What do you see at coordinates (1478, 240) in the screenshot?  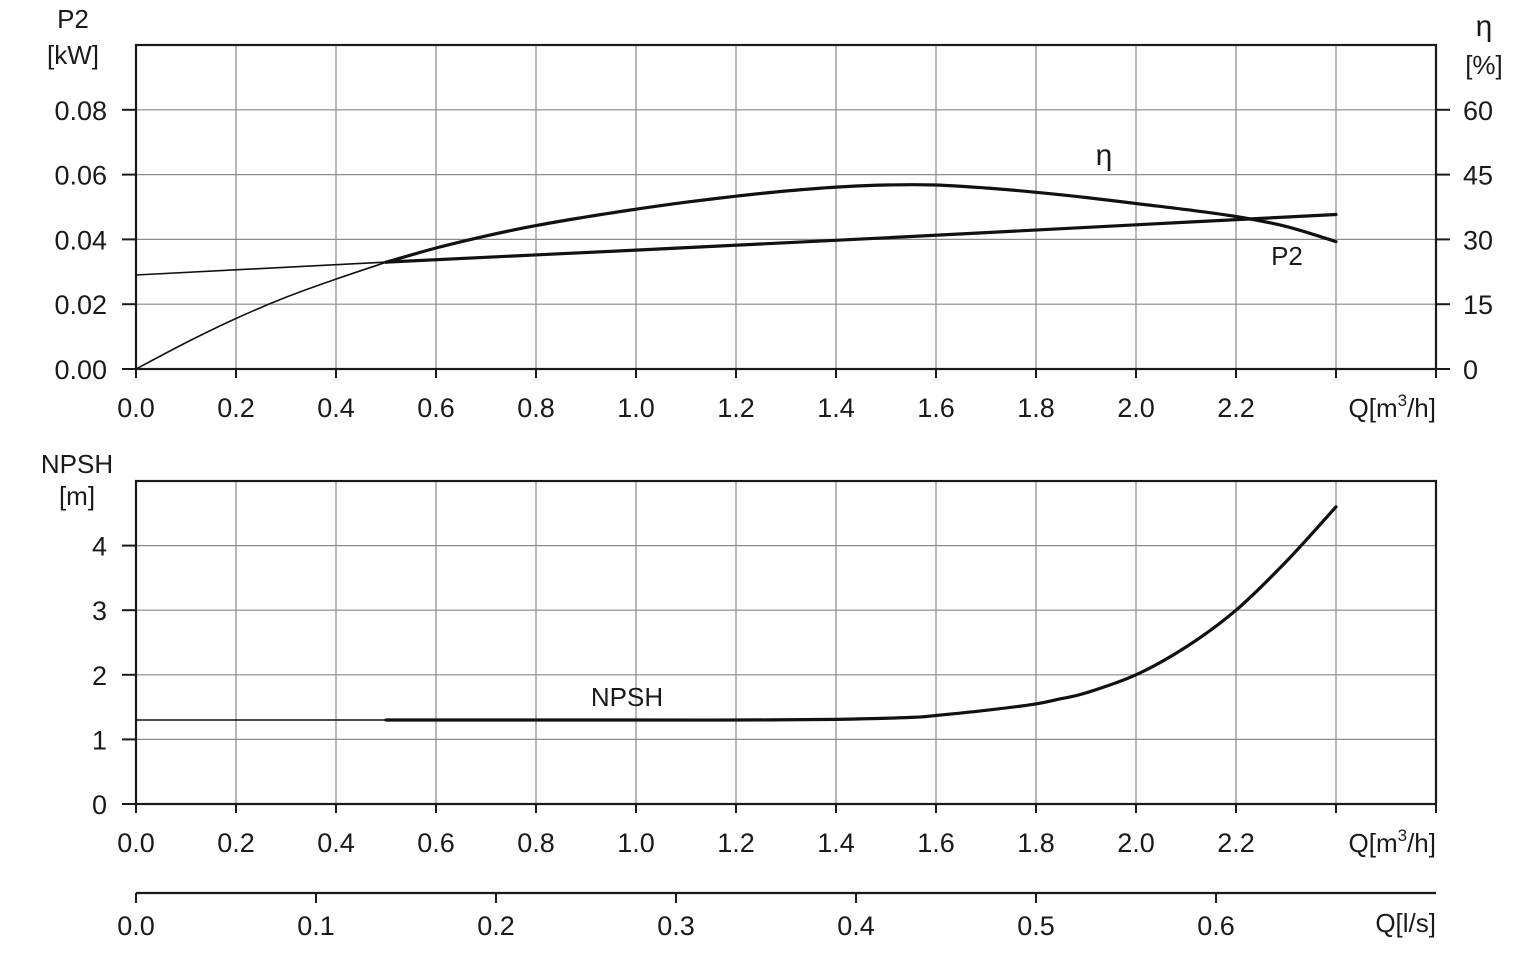 I see `upper-right-tick-label: 30` at bounding box center [1478, 240].